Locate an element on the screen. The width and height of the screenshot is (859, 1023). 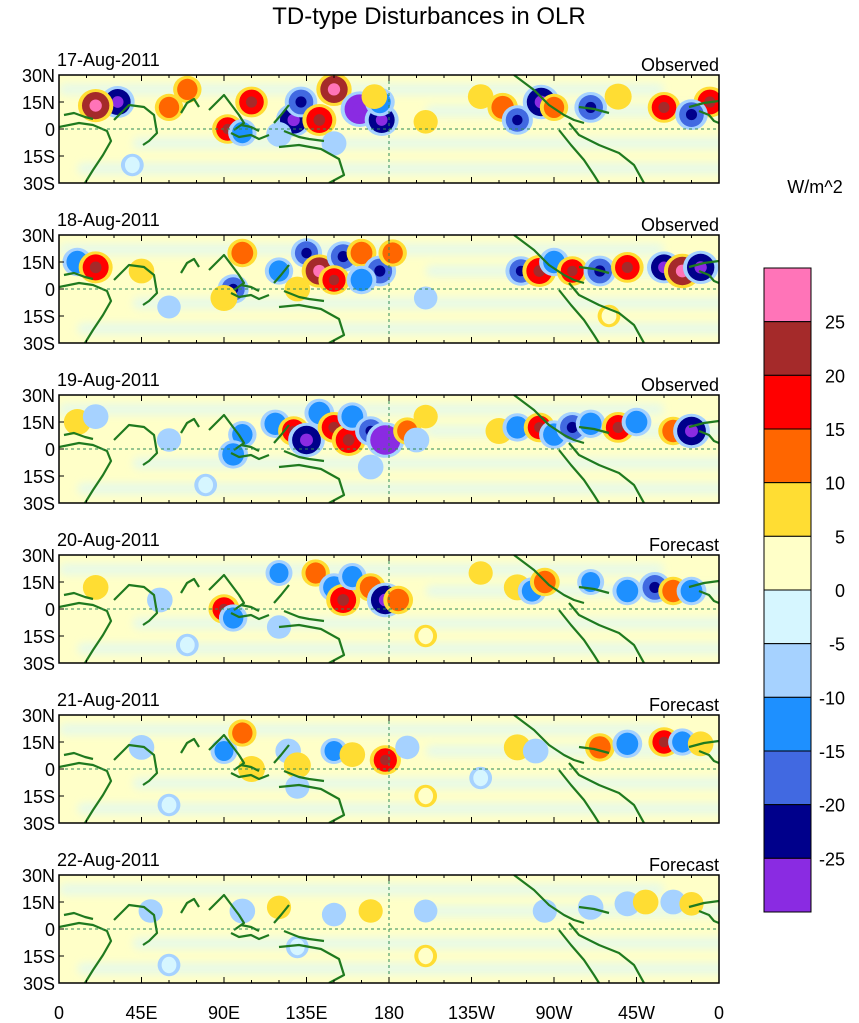
map-panel: 30N 15N 0 15S 30S 18-Aug-2011 Observed is located at coordinates (371, 282).